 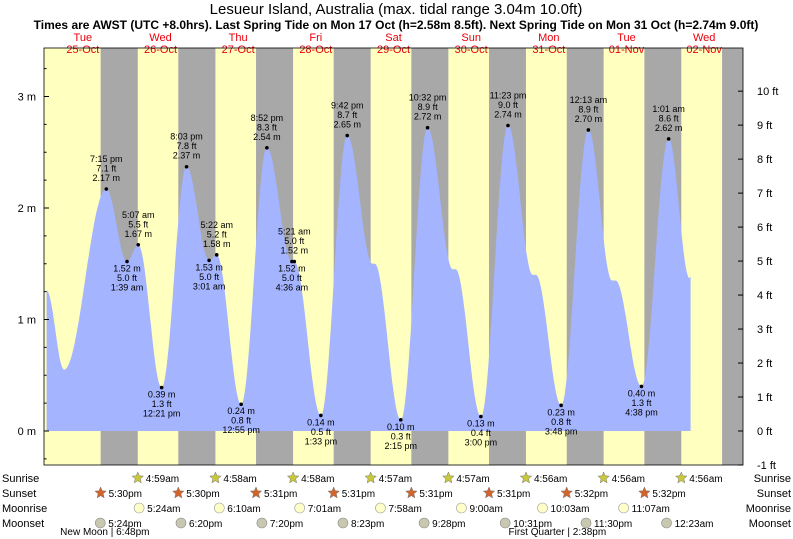 I want to click on tide-extreme-label: 5.5 ft, so click(x=138, y=224).